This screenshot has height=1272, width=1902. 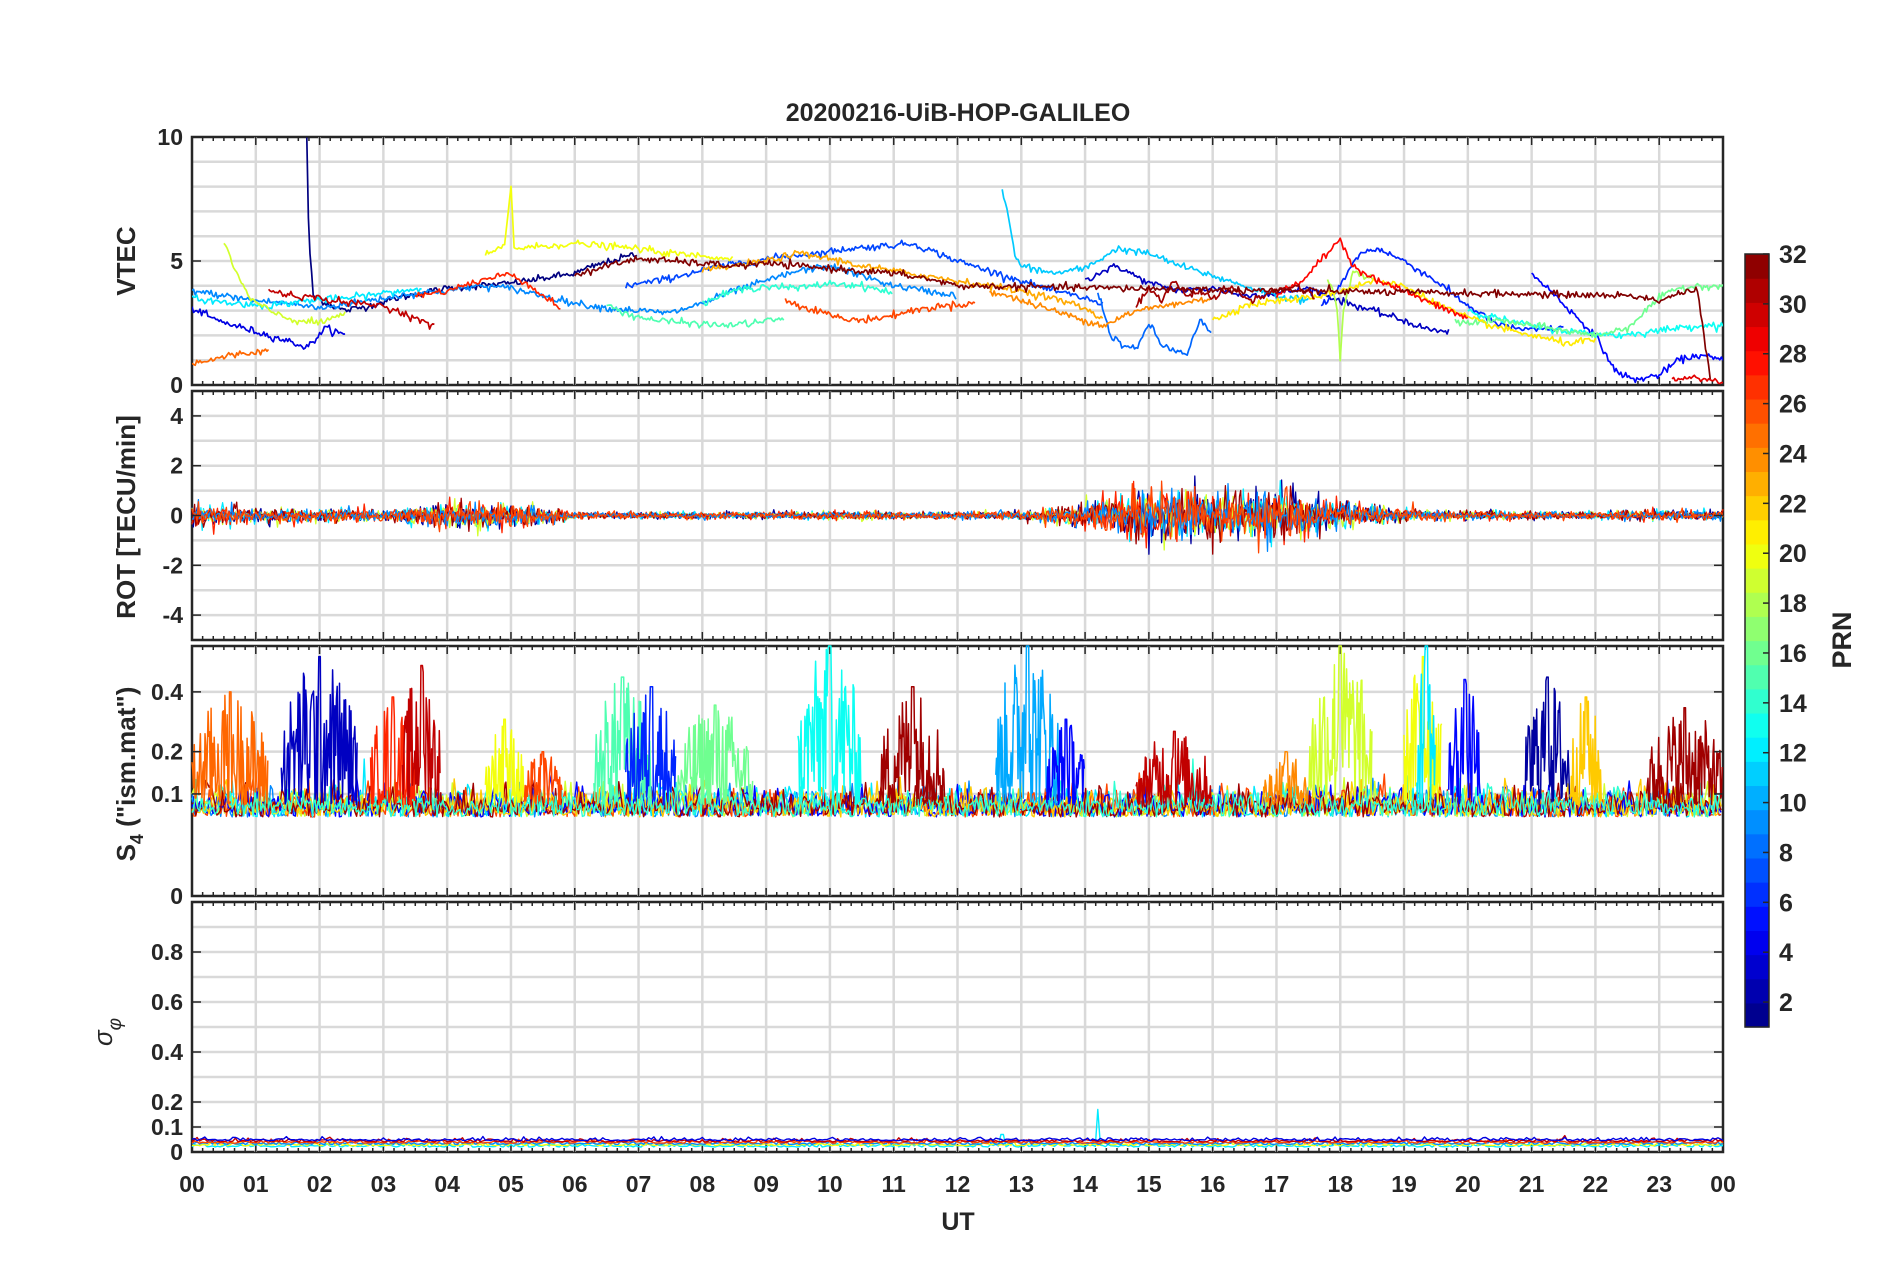 What do you see at coordinates (173, 615) in the screenshot?
I see `rot-ytick-label: -4` at bounding box center [173, 615].